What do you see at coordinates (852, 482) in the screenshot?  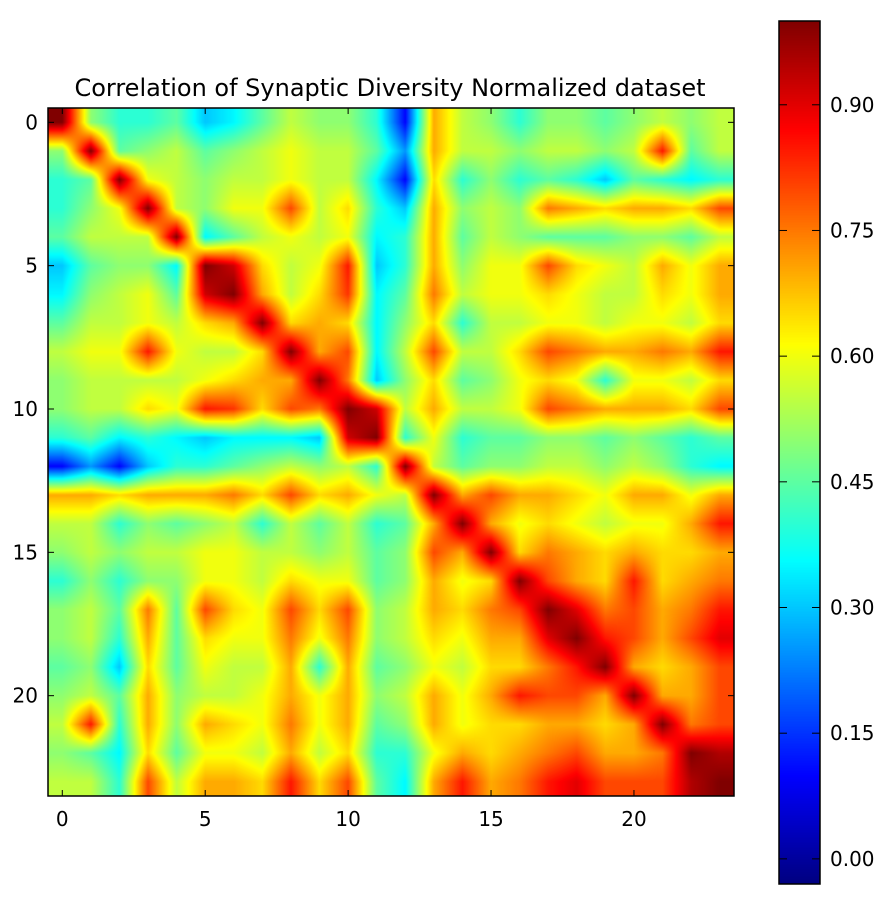 I see `colorbar-tick-label: 0.45` at bounding box center [852, 482].